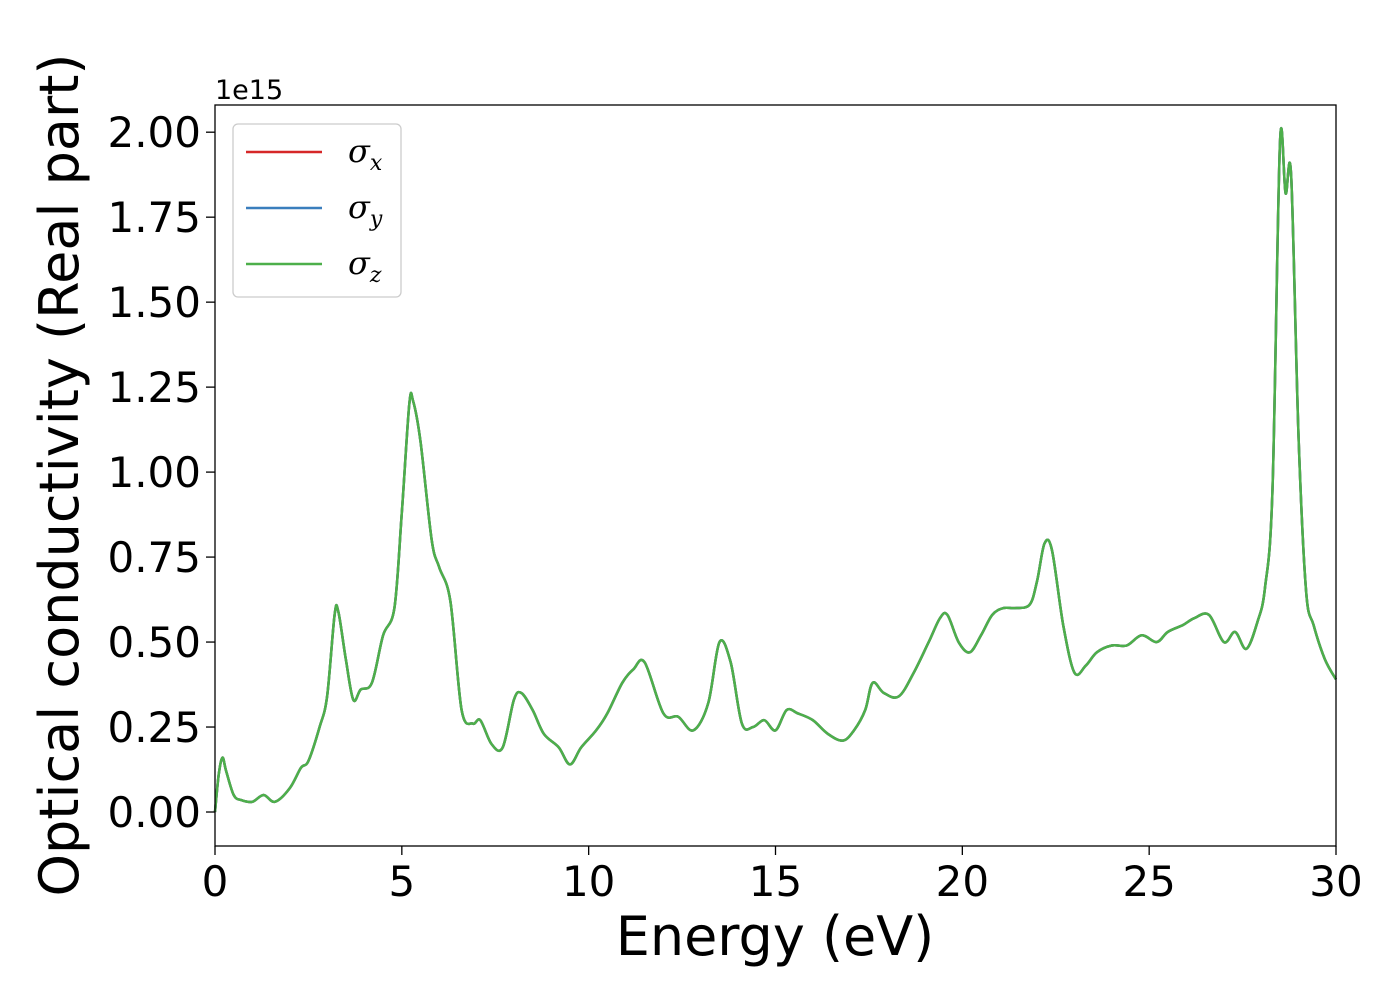 The height and width of the screenshot is (1000, 1400). What do you see at coordinates (154, 727) in the screenshot?
I see `y-tick-label: 0.25` at bounding box center [154, 727].